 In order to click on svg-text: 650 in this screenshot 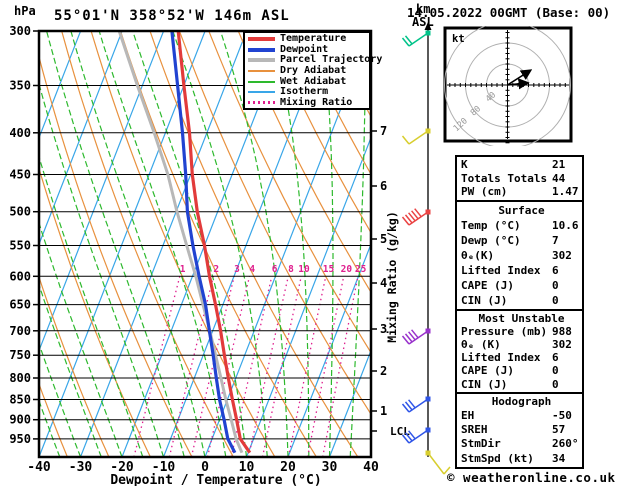, I will do `click(20, 305)`.